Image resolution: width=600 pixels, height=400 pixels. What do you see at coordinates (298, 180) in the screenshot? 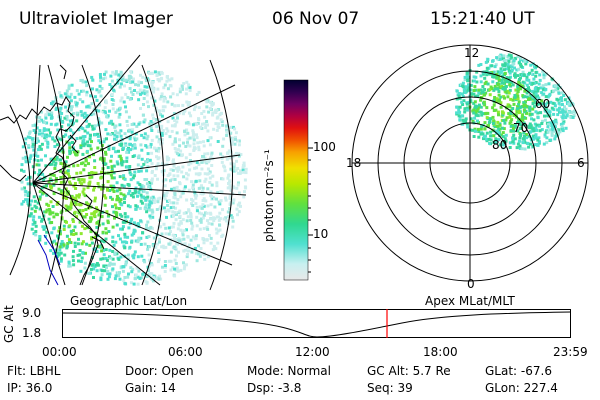
I see `colorbar` at bounding box center [298, 180].